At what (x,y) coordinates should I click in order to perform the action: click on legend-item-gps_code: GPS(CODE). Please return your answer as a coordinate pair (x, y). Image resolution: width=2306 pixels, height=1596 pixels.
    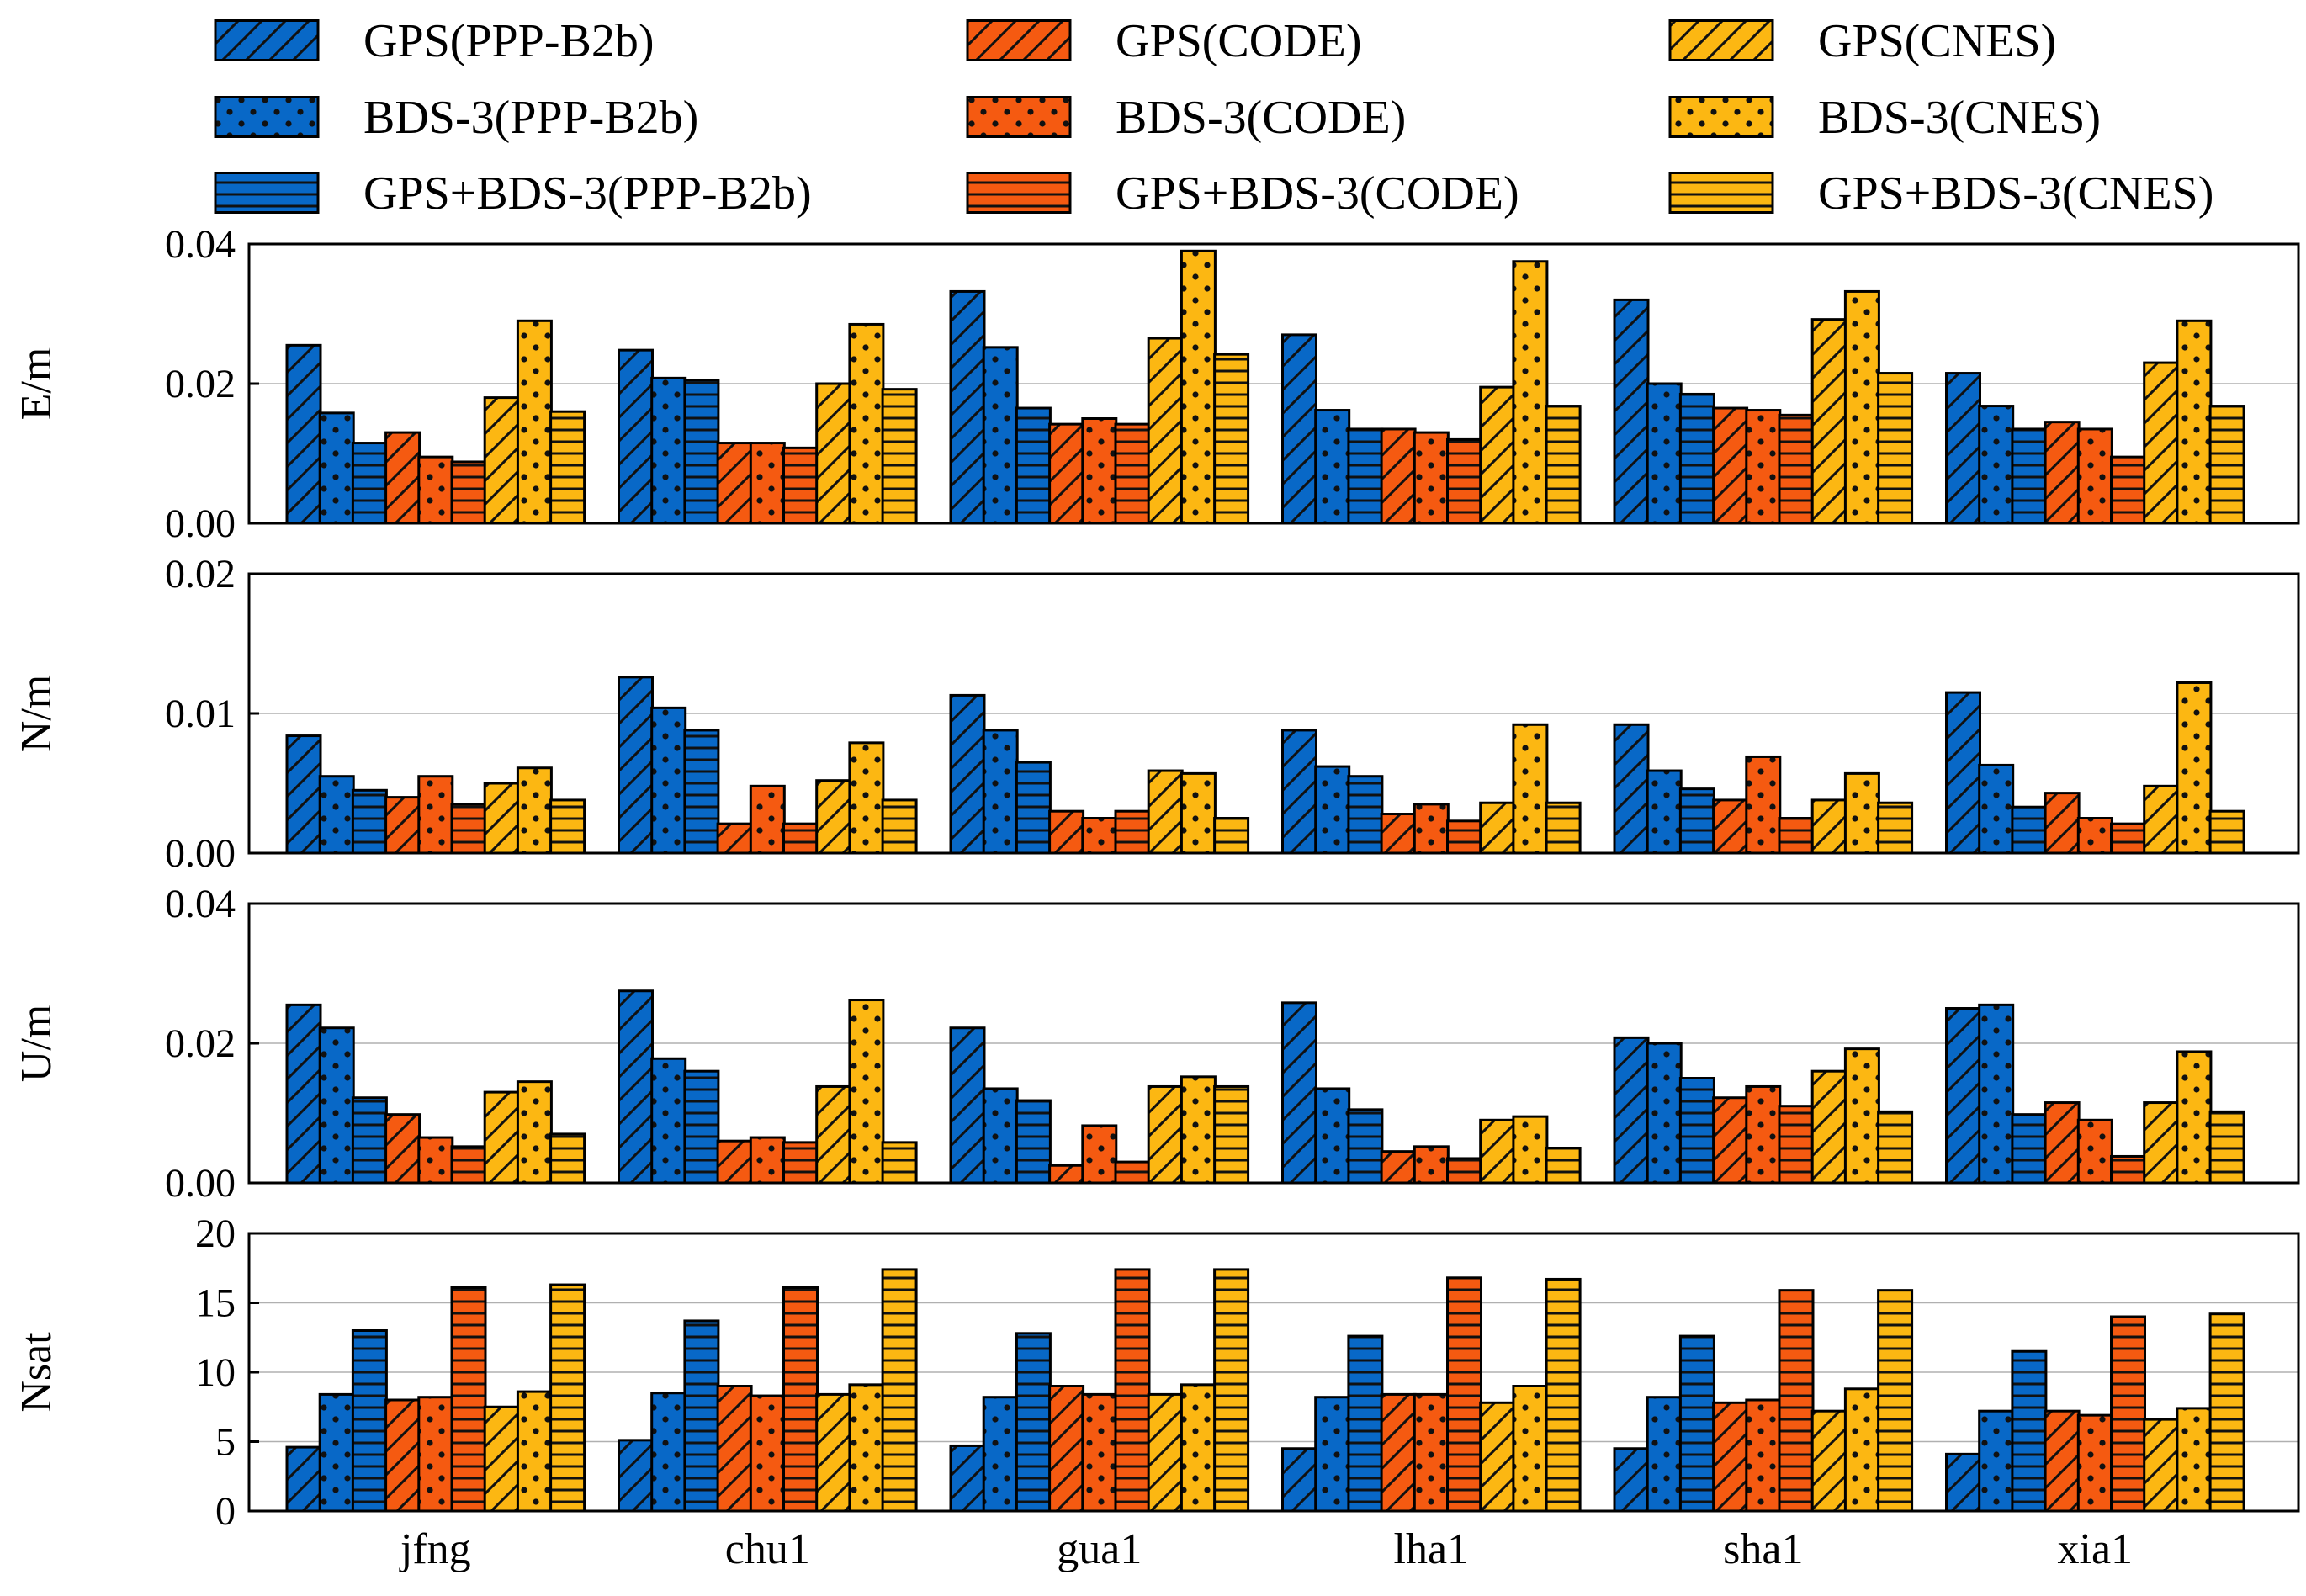
    Looking at the image, I should click on (1163, 41).